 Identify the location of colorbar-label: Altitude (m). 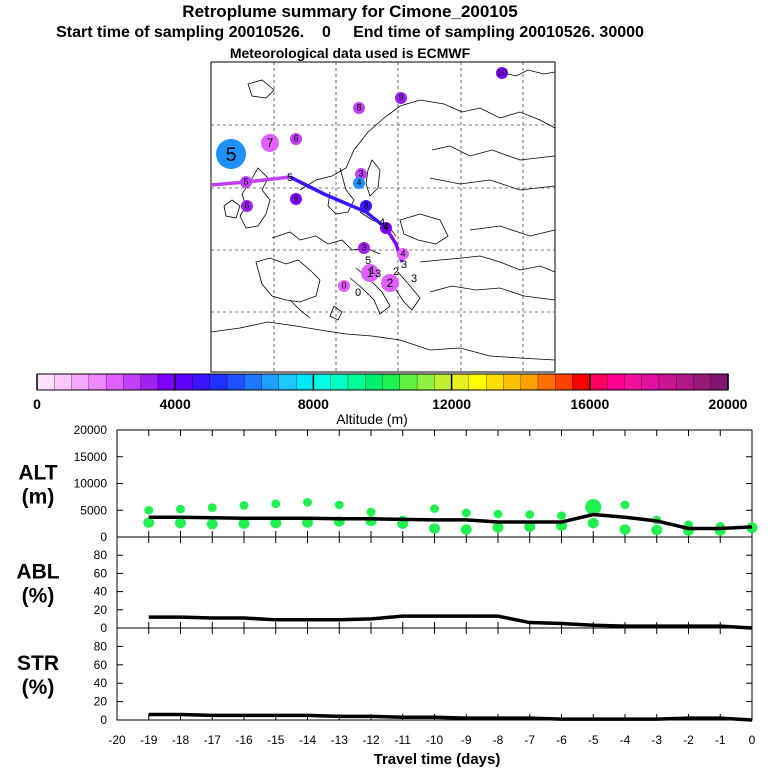
(372, 419).